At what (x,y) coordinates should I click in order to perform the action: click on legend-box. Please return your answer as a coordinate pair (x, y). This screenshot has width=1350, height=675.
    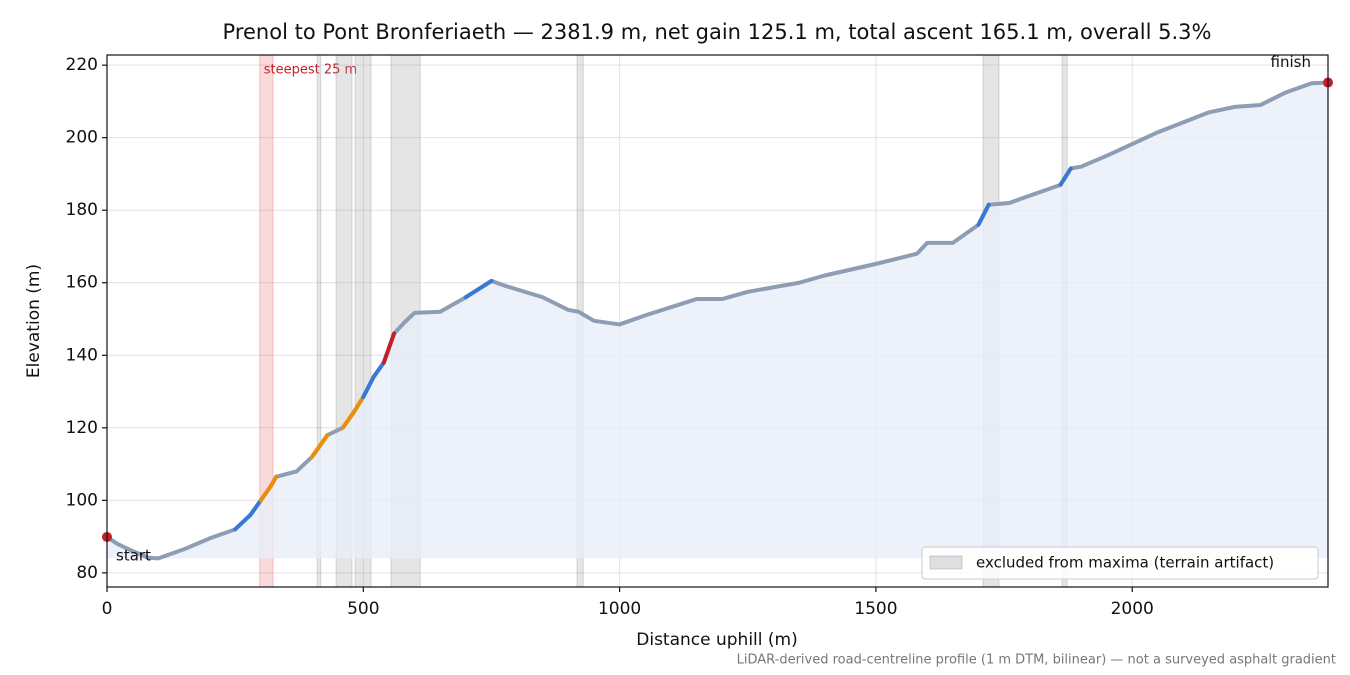
    Looking at the image, I should click on (1120, 563).